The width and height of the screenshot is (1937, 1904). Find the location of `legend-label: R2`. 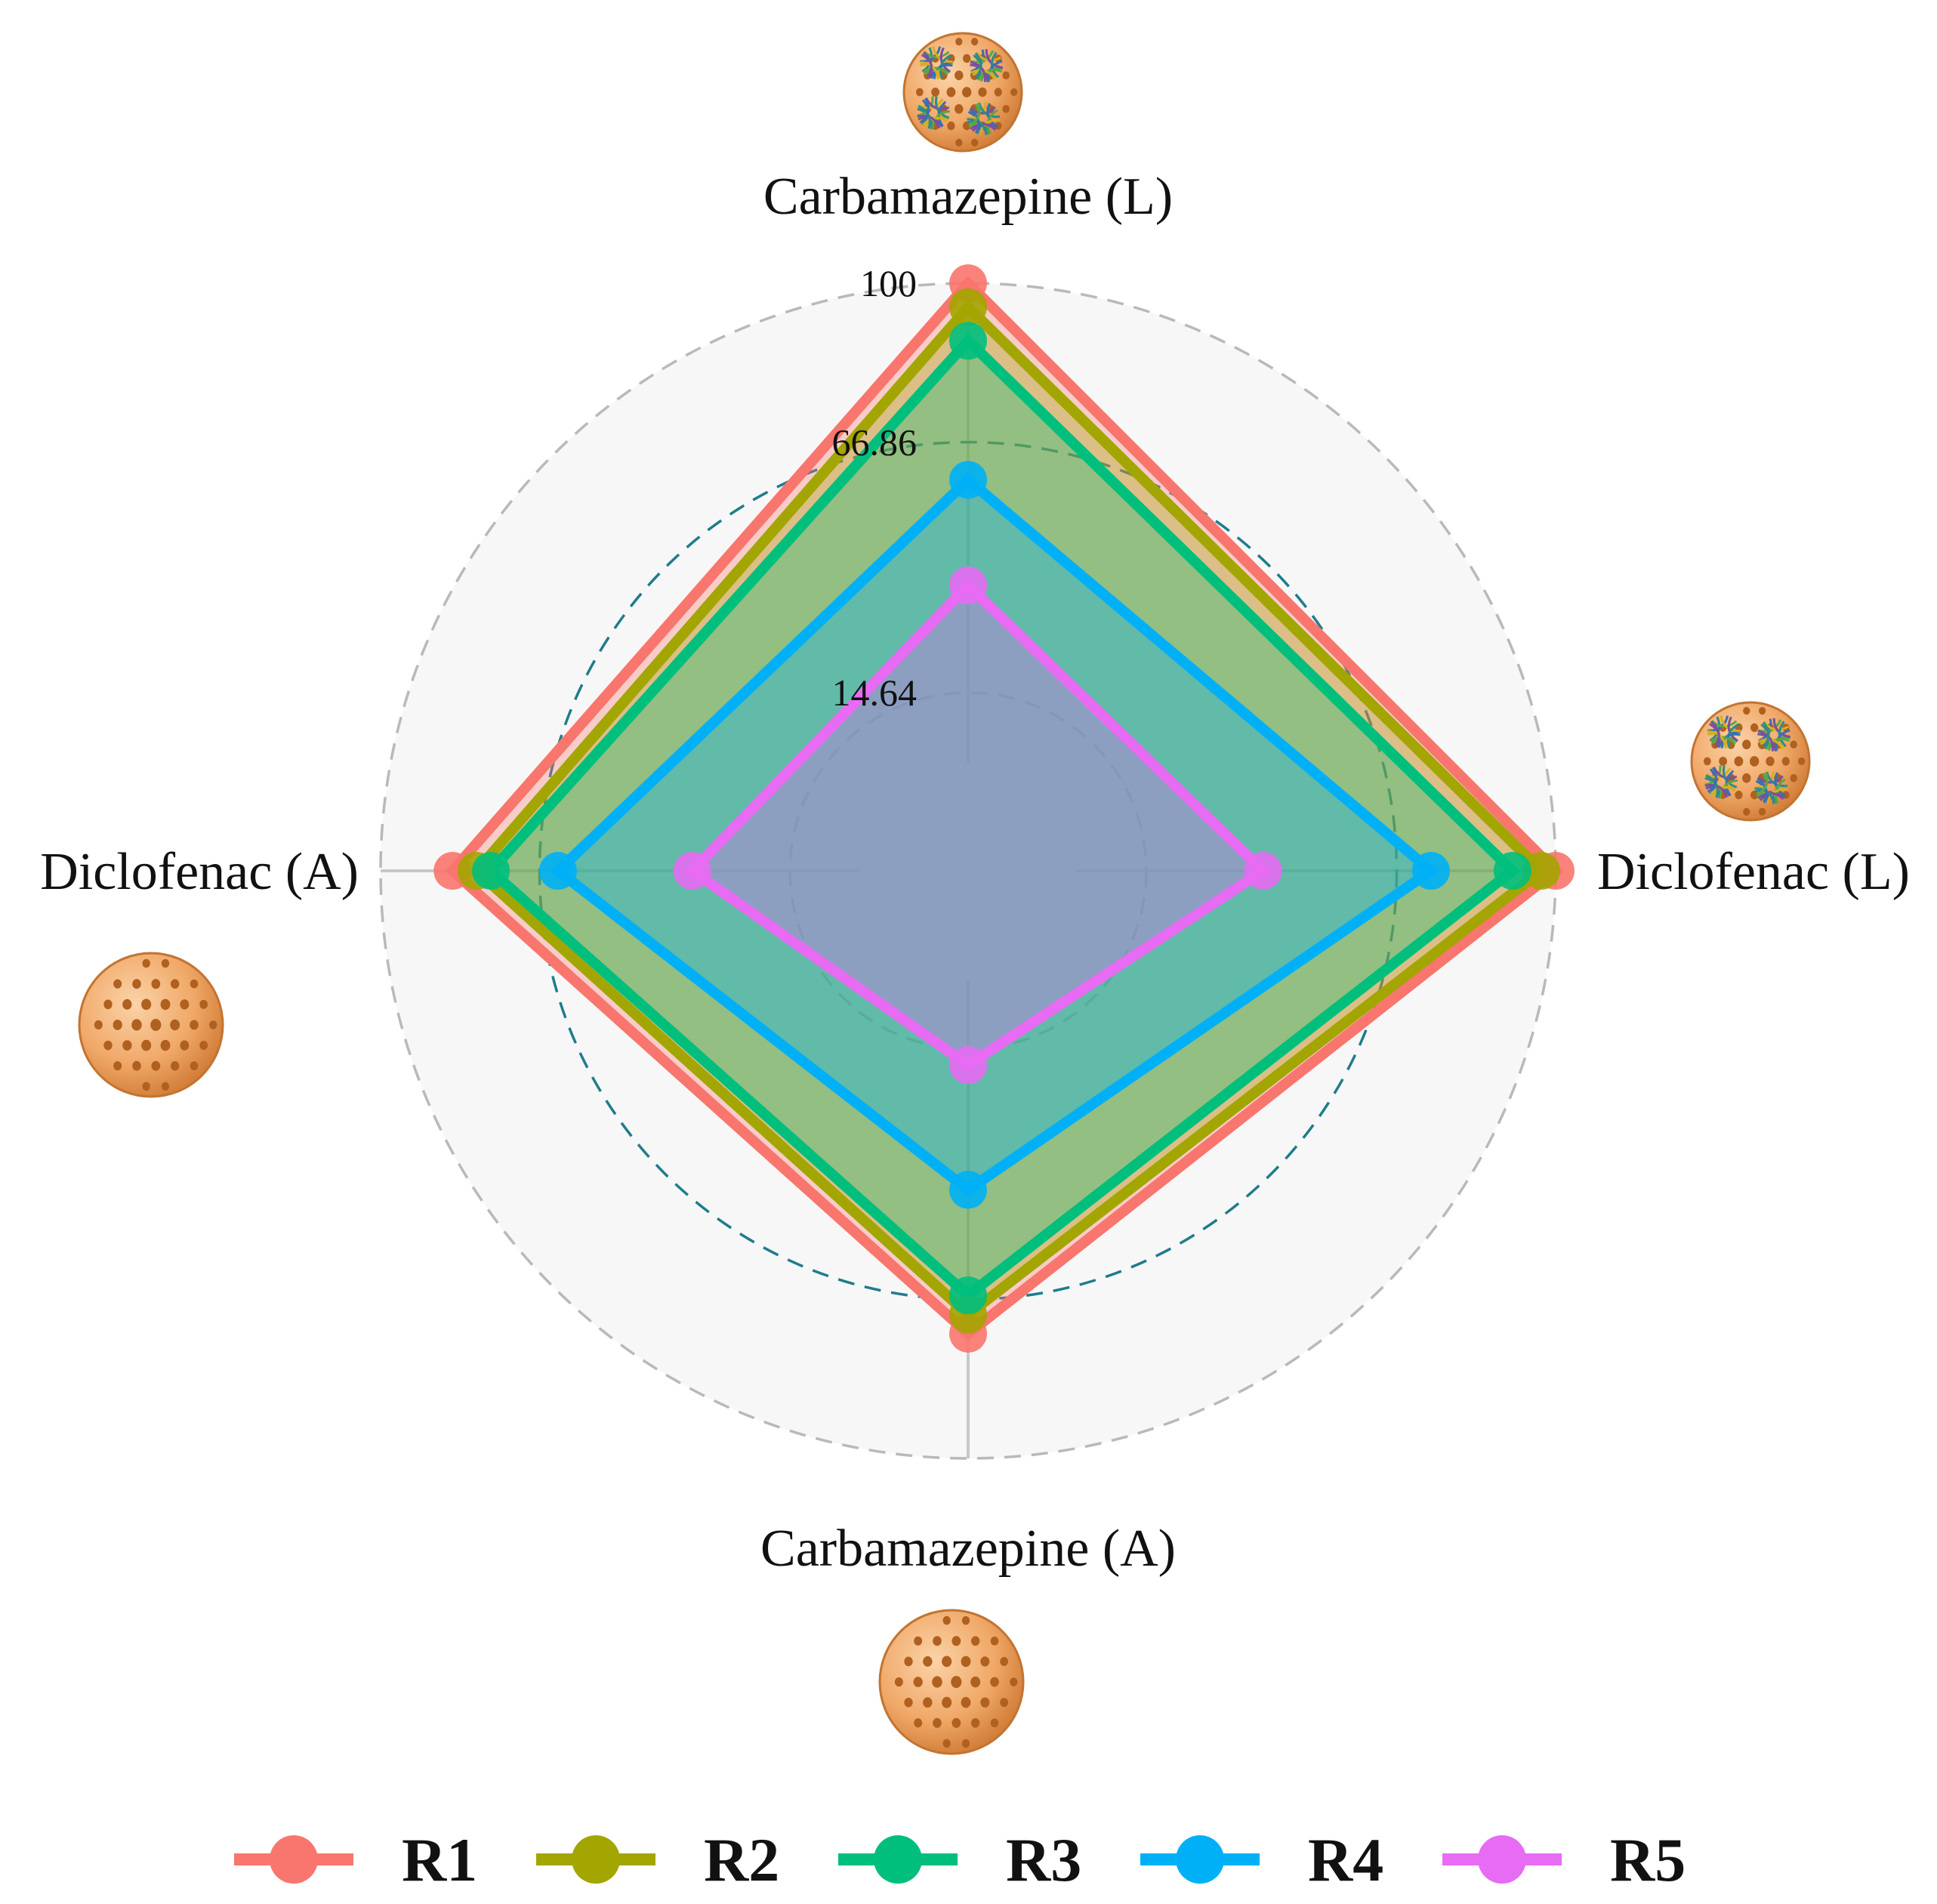

legend-label: R2 is located at coordinates (741, 1859).